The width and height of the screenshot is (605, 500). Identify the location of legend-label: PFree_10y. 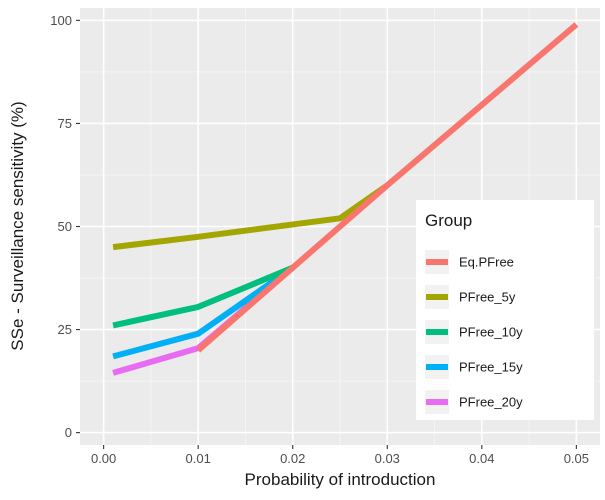
(491, 332).